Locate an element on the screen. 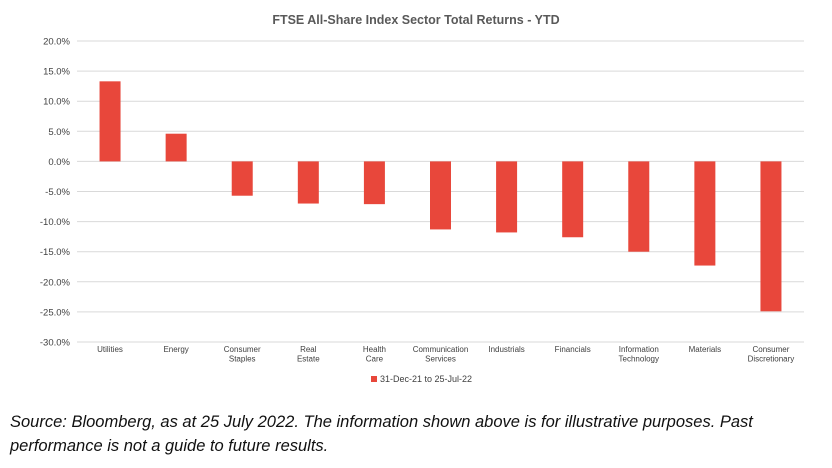 This screenshot has height=468, width=832. x-tick-label: Materials is located at coordinates (705, 349).